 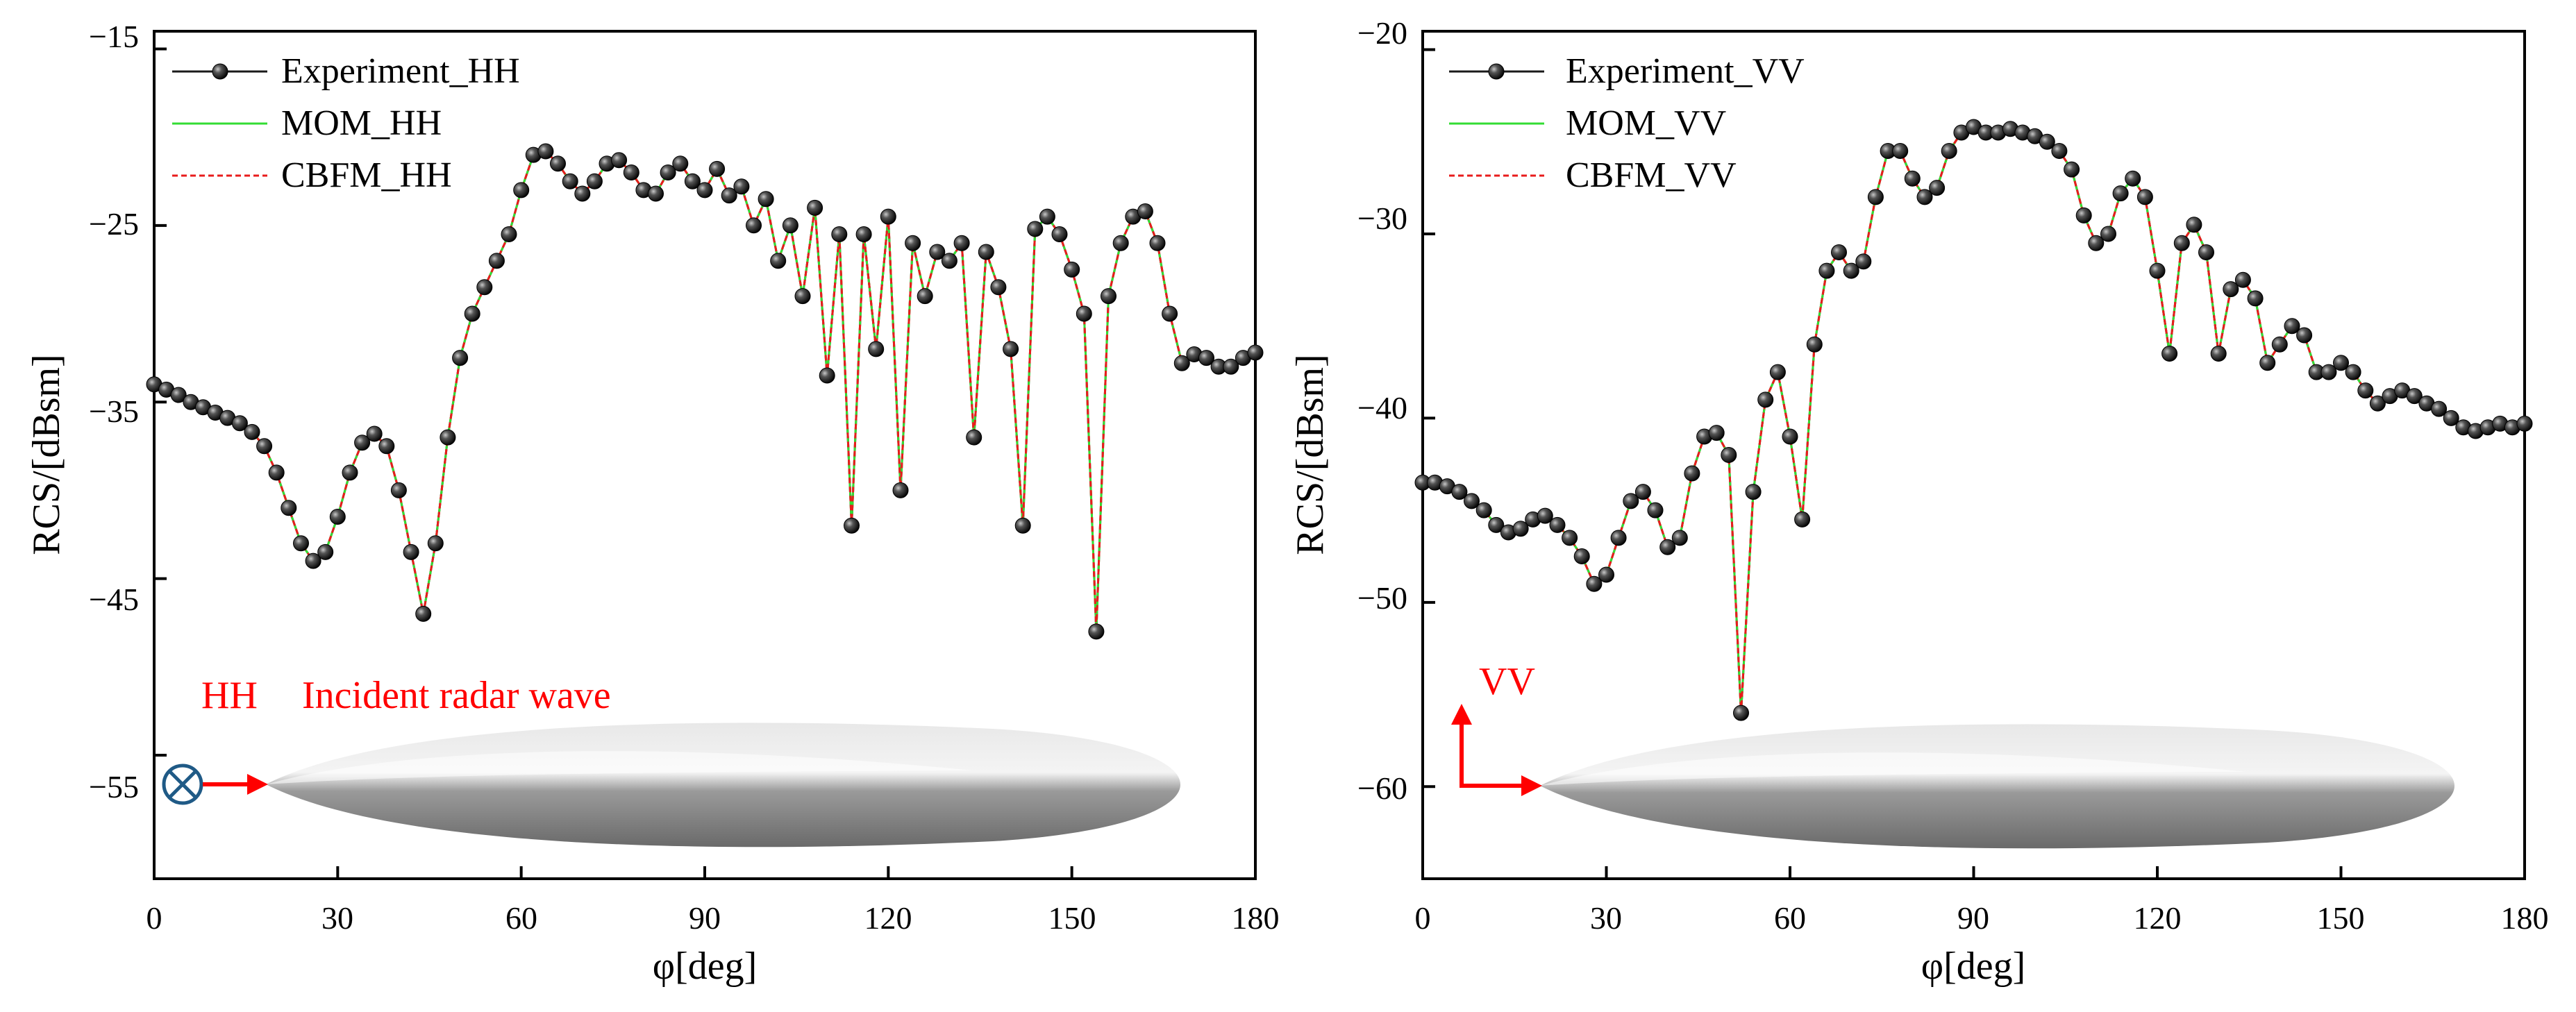 I want to click on hh-polarization-symbol-icon, so click(x=182, y=784).